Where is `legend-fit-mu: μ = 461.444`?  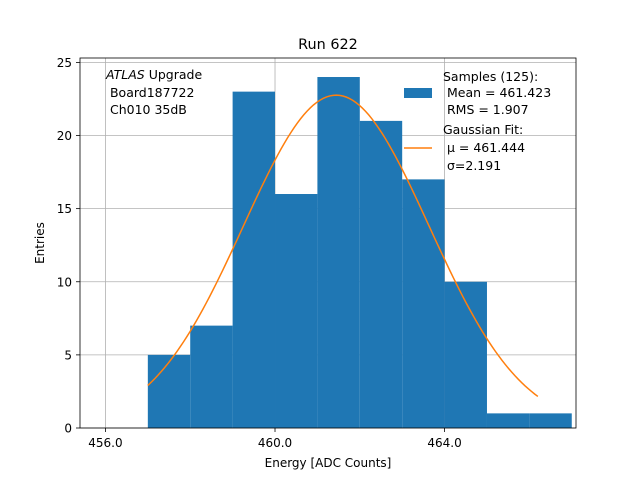 legend-fit-mu: μ = 461.444 is located at coordinates (484, 147).